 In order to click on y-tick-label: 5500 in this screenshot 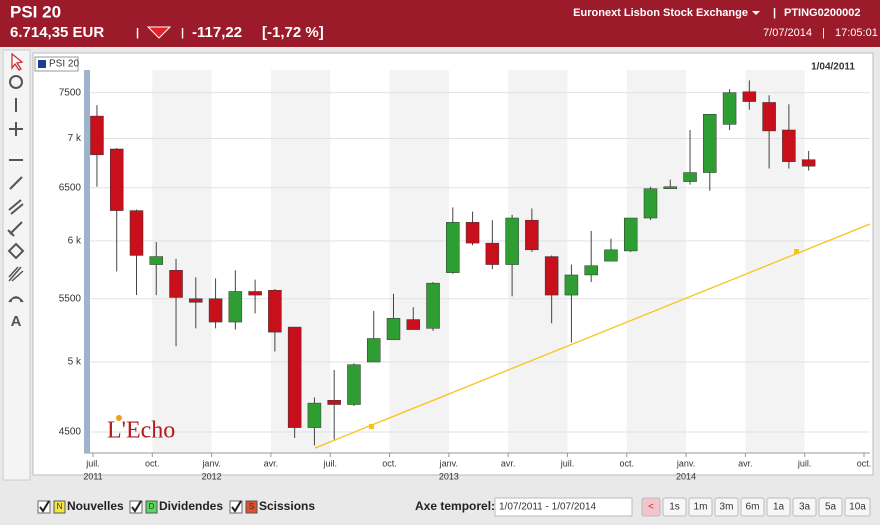, I will do `click(70, 298)`.